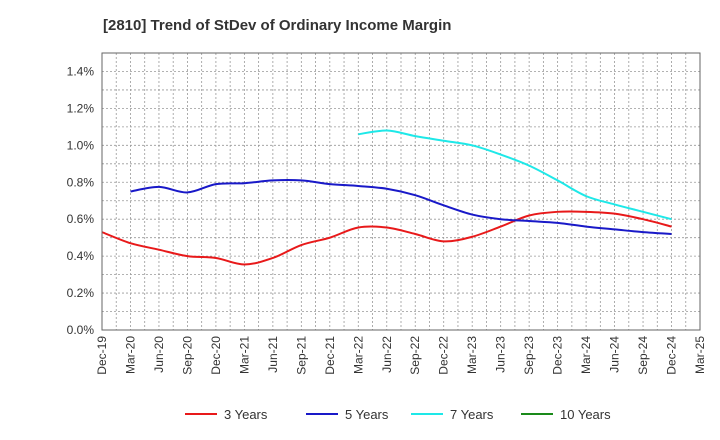 The height and width of the screenshot is (440, 720). I want to click on y-tick-label: 0.8%, so click(81, 182).